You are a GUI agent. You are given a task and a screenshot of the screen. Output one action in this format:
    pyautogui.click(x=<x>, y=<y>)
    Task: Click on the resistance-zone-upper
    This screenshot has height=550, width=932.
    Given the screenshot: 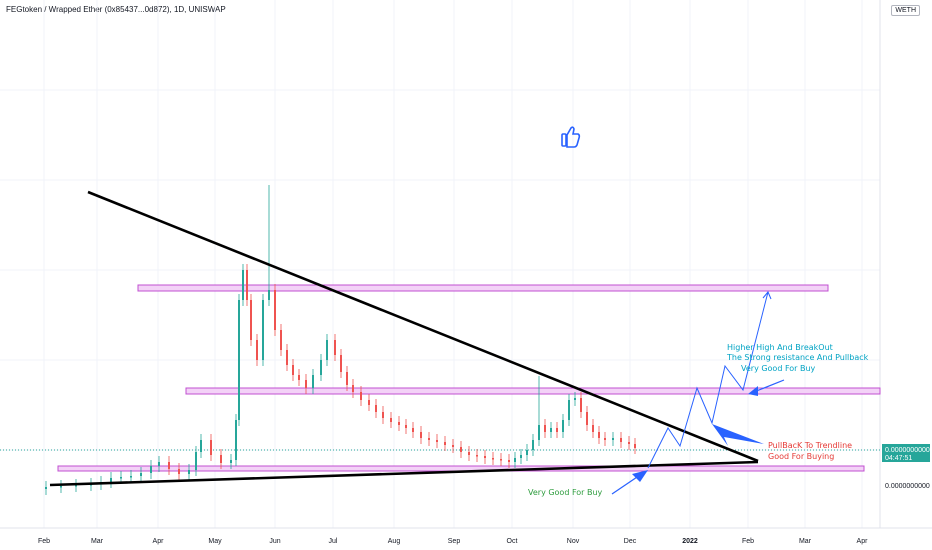 What is the action you would take?
    pyautogui.click(x=483, y=288)
    